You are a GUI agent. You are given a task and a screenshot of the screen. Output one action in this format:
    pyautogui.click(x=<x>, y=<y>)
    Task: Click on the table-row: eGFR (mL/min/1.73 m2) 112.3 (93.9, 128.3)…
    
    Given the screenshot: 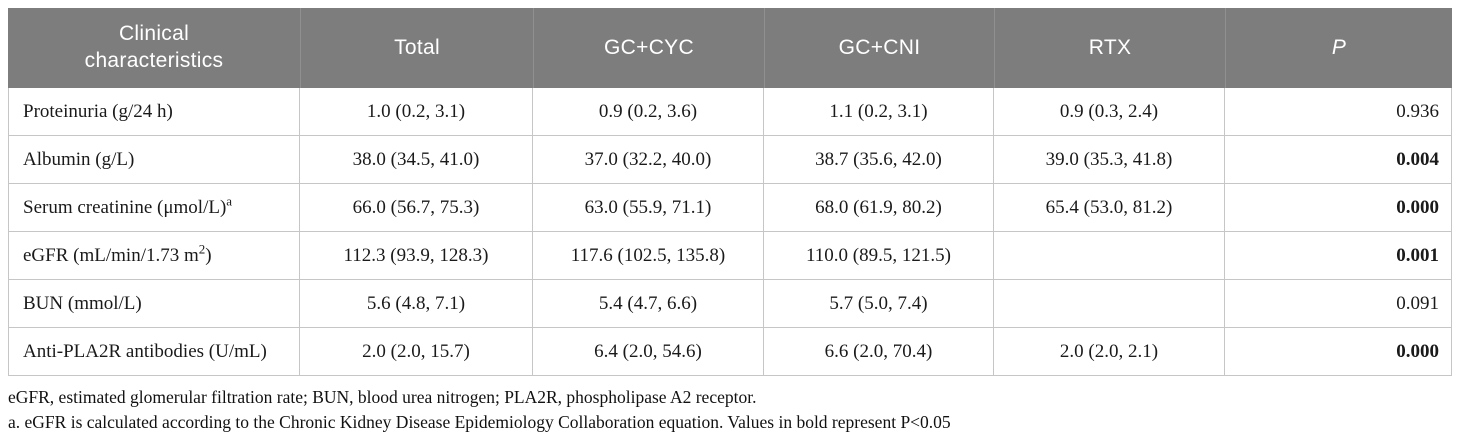 What is the action you would take?
    pyautogui.click(x=730, y=256)
    